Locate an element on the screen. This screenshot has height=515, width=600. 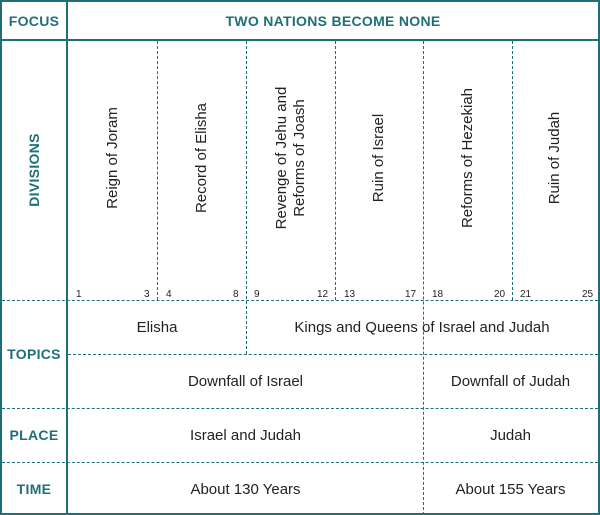
topic-downfall-israel: Downfall of Israel is located at coordinates (245, 381).